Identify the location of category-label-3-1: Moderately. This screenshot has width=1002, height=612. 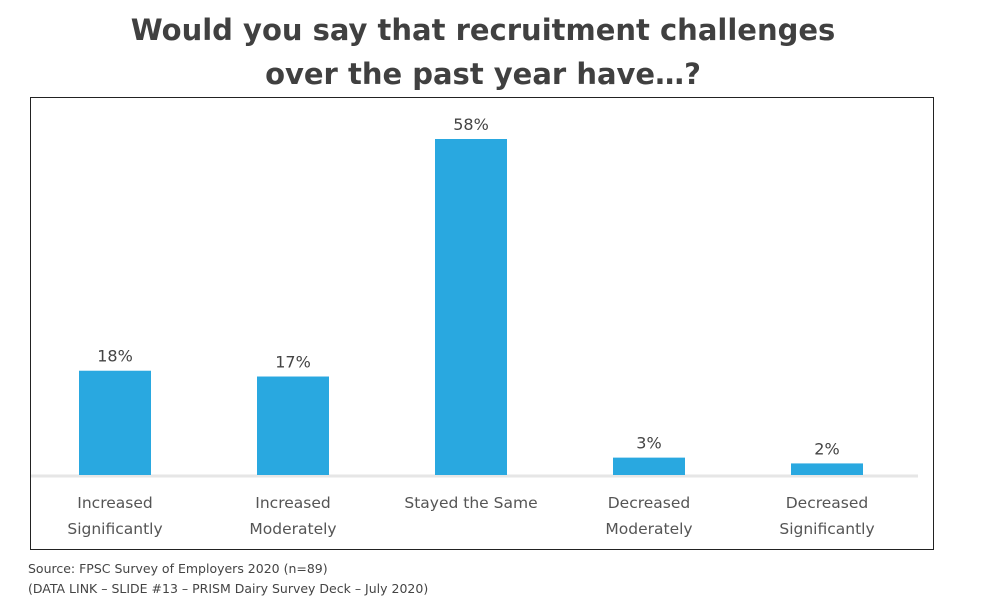
(648, 529).